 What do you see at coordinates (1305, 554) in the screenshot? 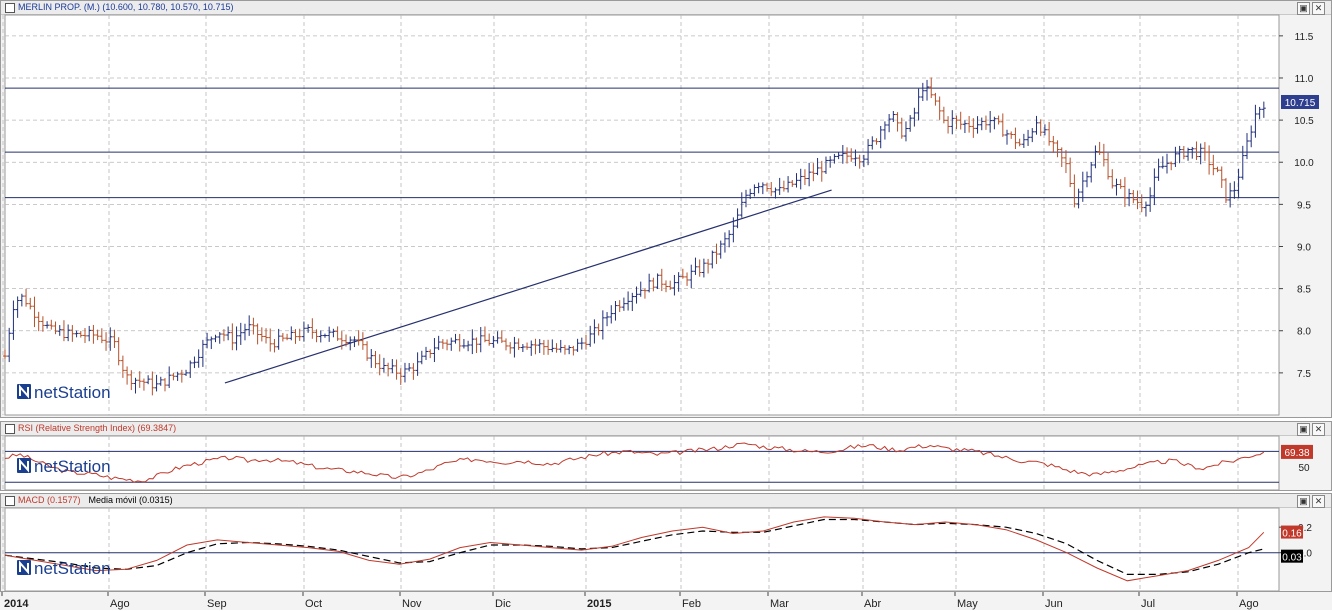
I see `macd-y-tick-label: 0.0` at bounding box center [1305, 554].